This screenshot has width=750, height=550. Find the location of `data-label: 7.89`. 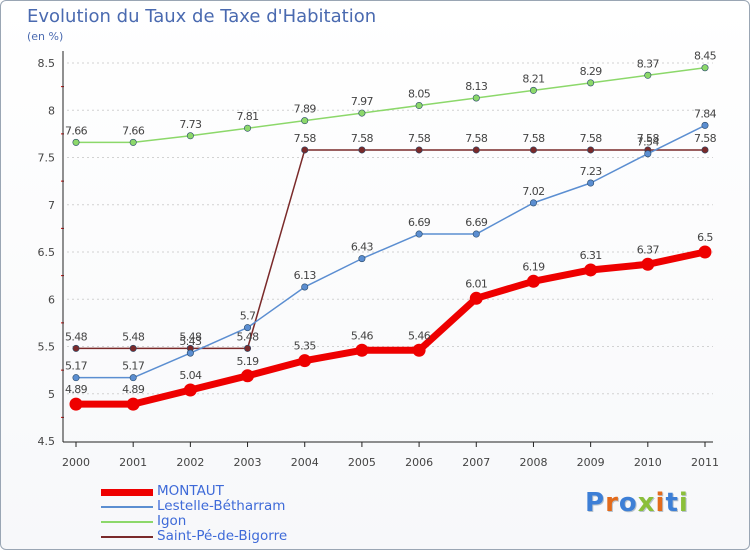

data-label: 7.89 is located at coordinates (305, 109).